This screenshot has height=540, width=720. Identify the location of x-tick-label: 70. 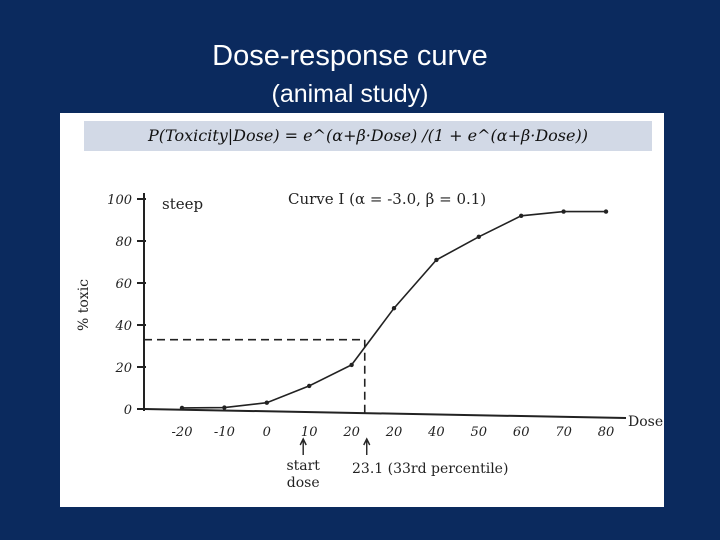
(563, 432).